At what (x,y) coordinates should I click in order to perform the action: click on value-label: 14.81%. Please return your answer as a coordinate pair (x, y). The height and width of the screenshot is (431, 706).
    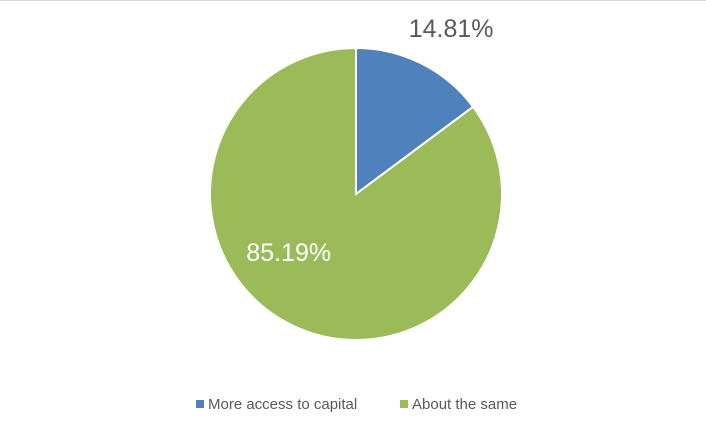
    Looking at the image, I should click on (451, 29).